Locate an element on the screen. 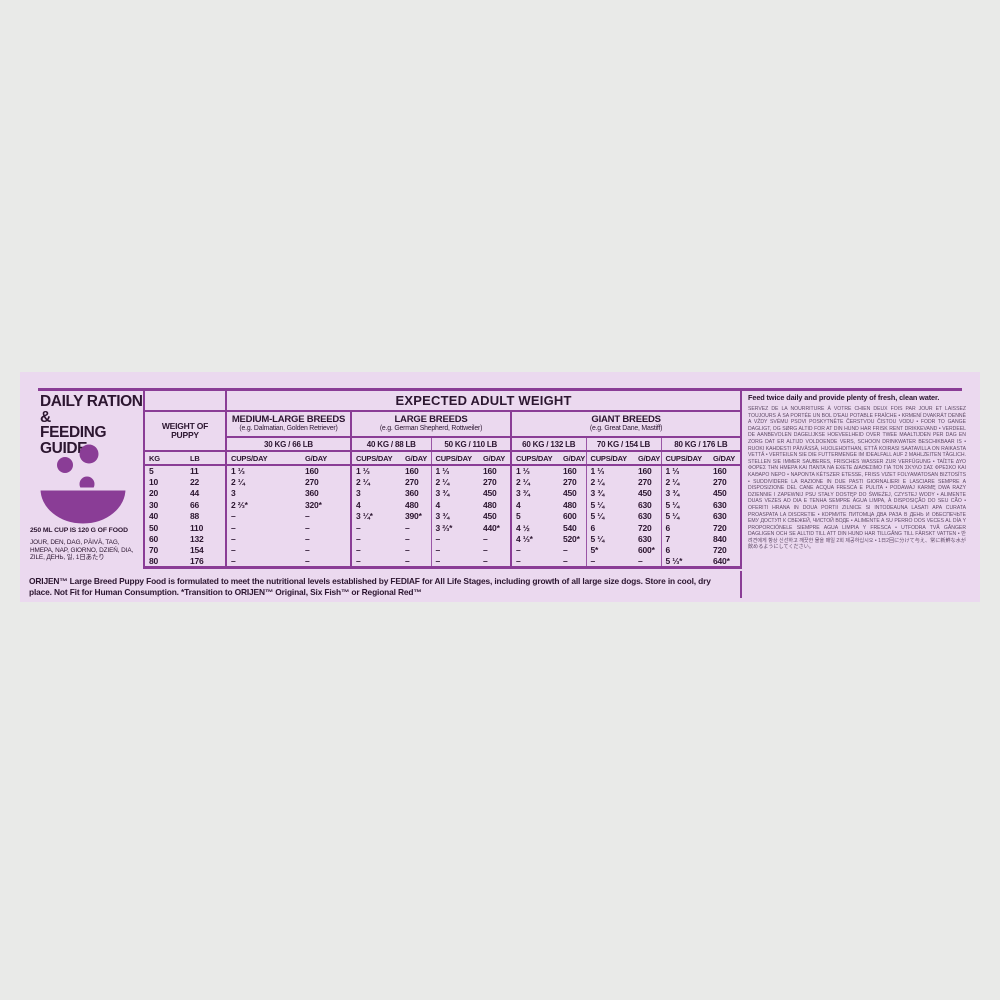 This screenshot has width=1000, height=1000. lb-cell: 154 is located at coordinates (197, 550).